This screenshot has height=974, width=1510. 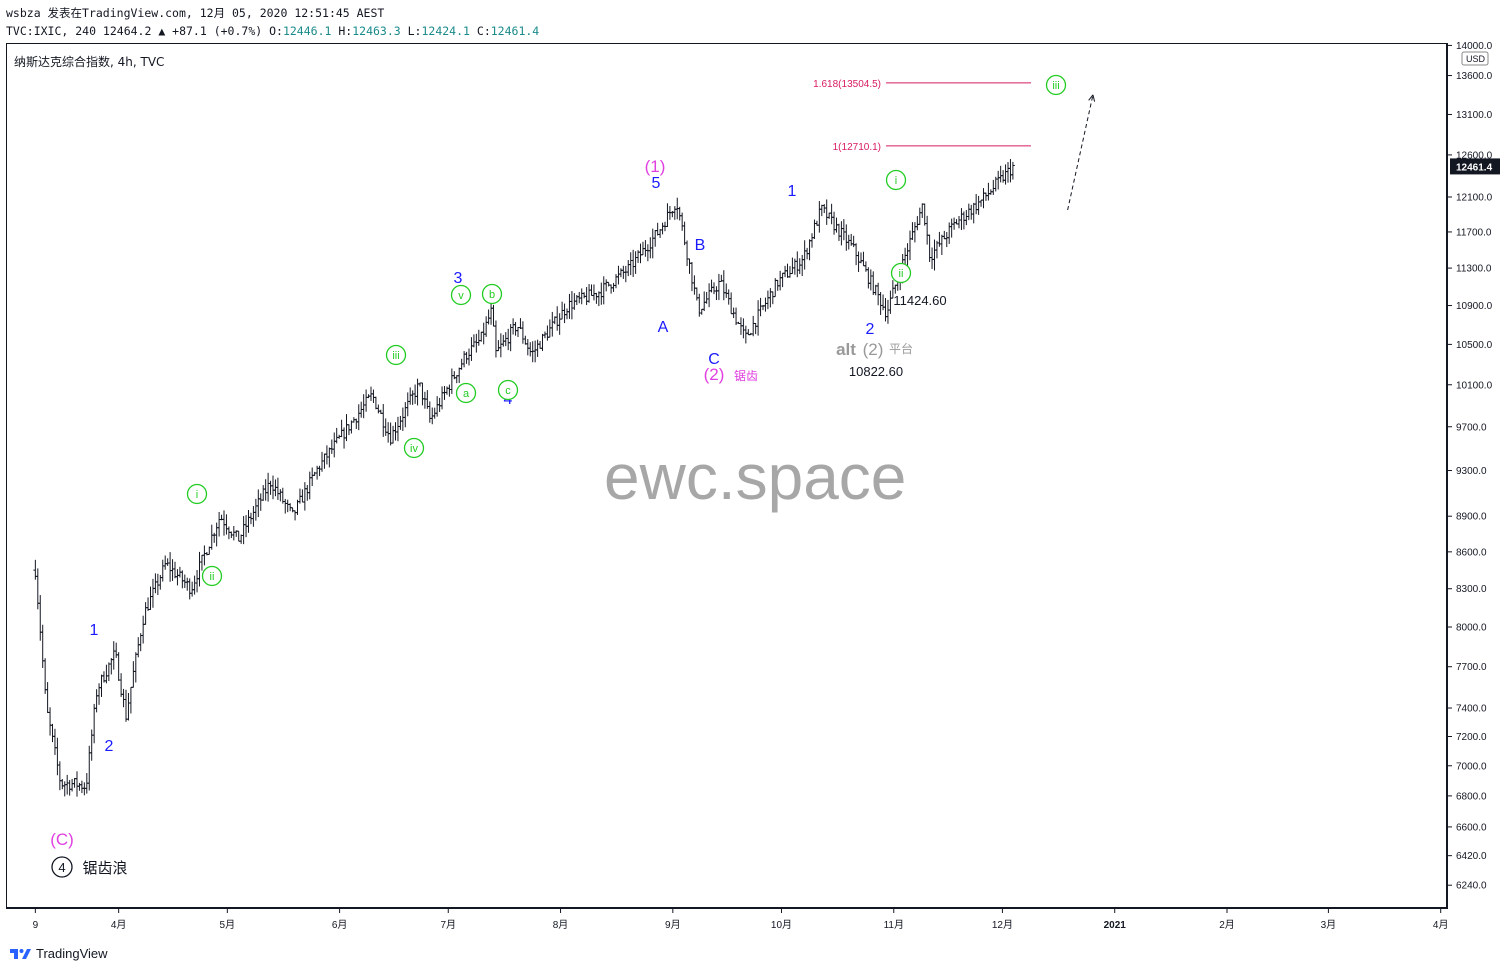 What do you see at coordinates (1471, 427) in the screenshot?
I see `price-tick-label: 9700.0` at bounding box center [1471, 427].